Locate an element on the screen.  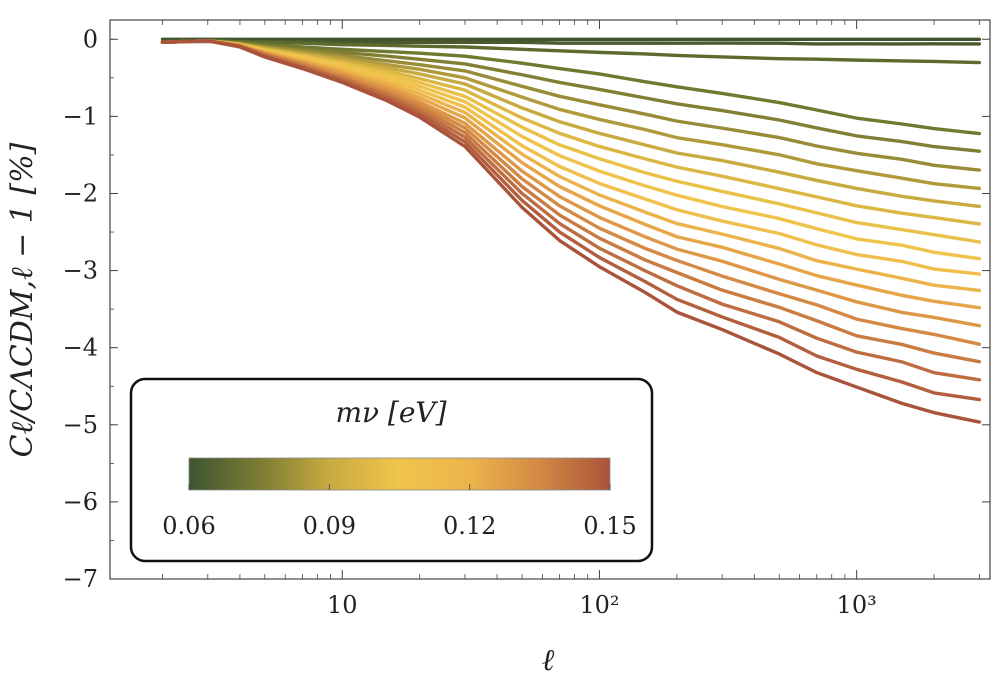
colorbar-tick-label: 0.15 is located at coordinates (609, 526).